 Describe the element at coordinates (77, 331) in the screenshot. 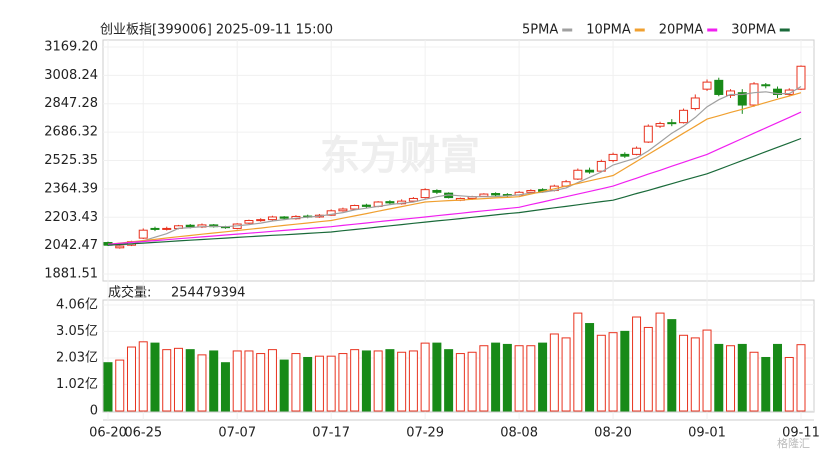

I see `y-tick-label: 3.05亿` at that location.